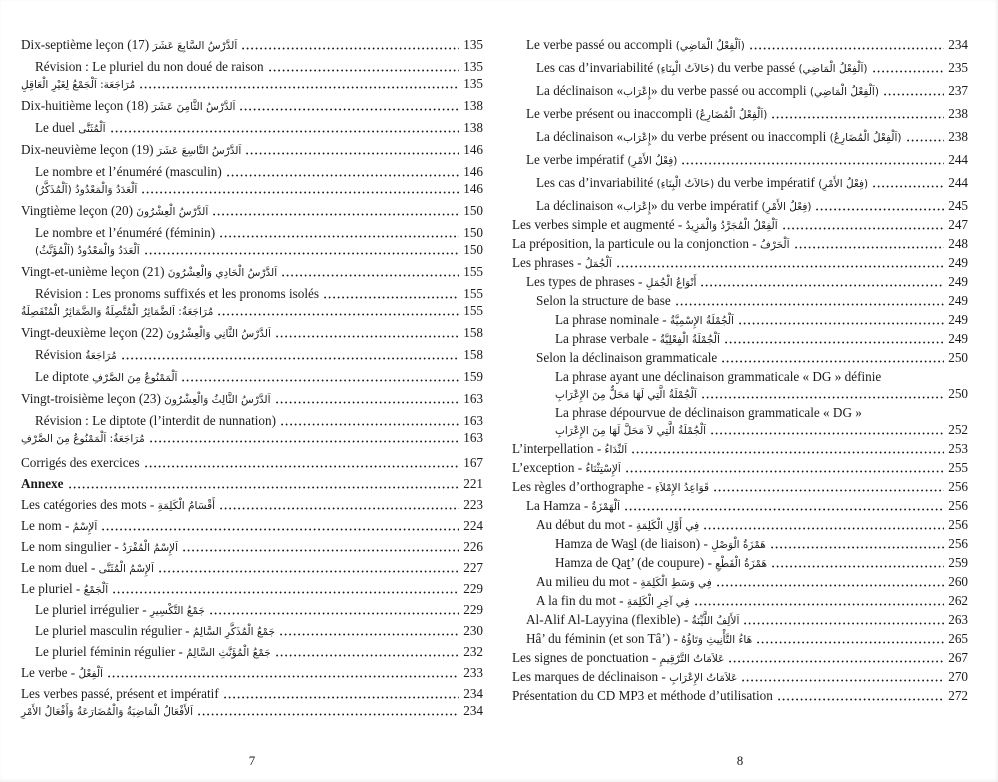 This screenshot has height=782, width=998. I want to click on french-text: Le nom singulier -, so click(72, 546).